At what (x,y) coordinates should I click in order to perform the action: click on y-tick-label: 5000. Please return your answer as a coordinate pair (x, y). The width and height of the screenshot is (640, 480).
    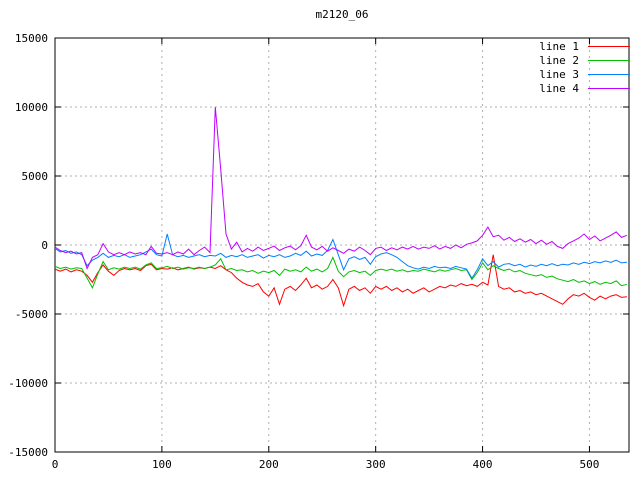
    Looking at the image, I should click on (35, 176).